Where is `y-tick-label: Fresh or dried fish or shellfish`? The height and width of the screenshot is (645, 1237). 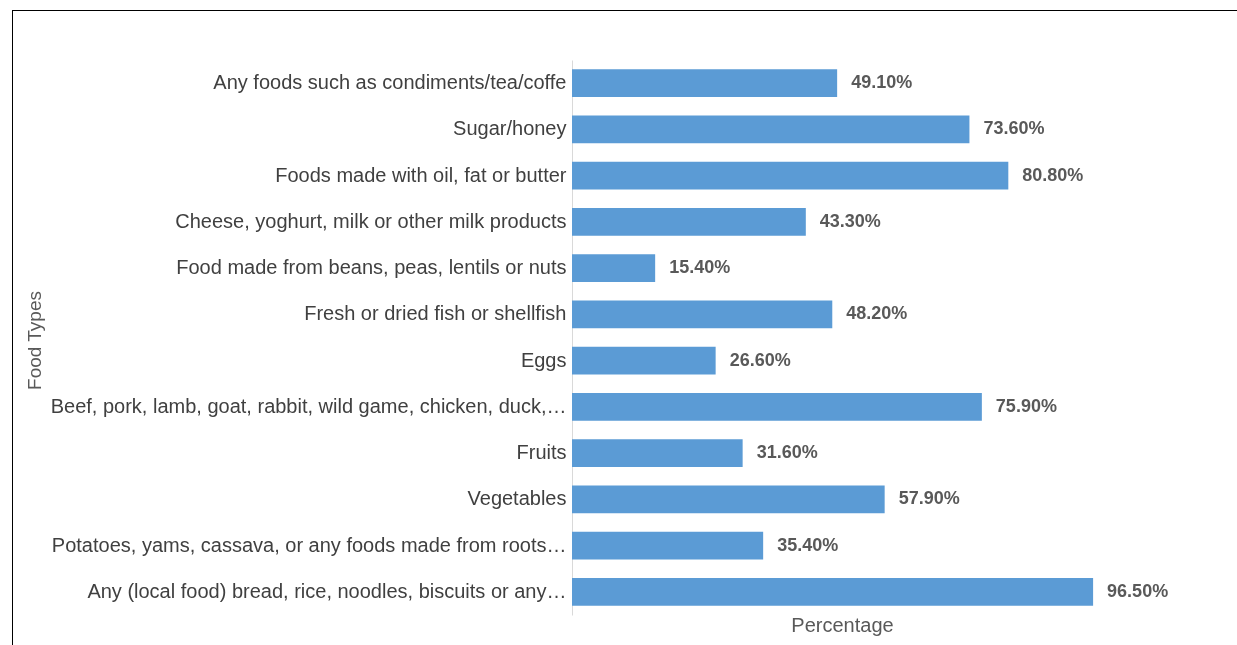
y-tick-label: Fresh or dried fish or shellfish is located at coordinates (435, 313).